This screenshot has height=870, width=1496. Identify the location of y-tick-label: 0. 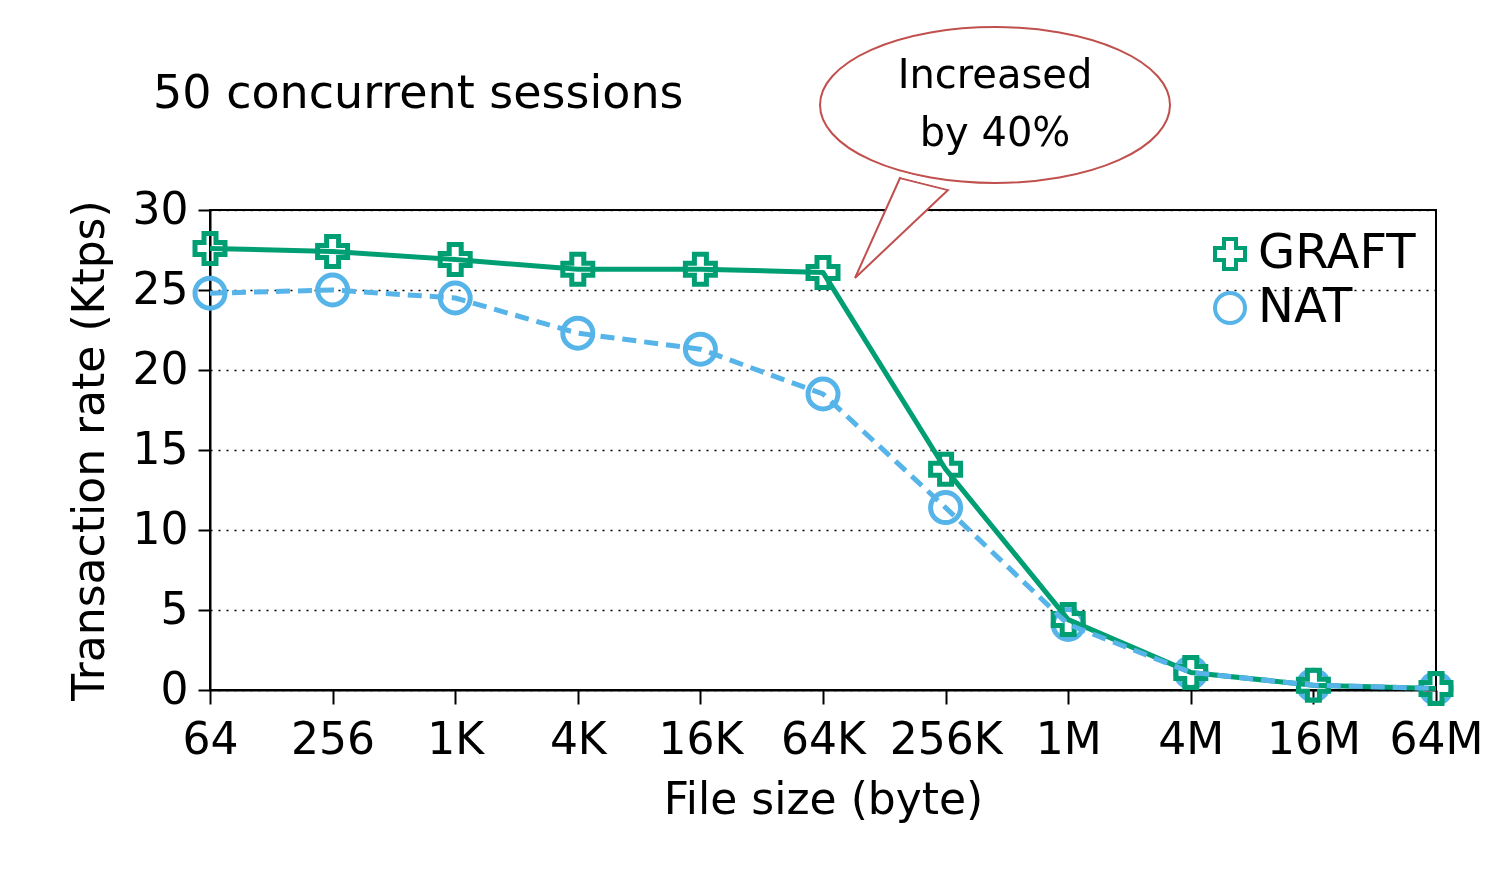
(174, 688).